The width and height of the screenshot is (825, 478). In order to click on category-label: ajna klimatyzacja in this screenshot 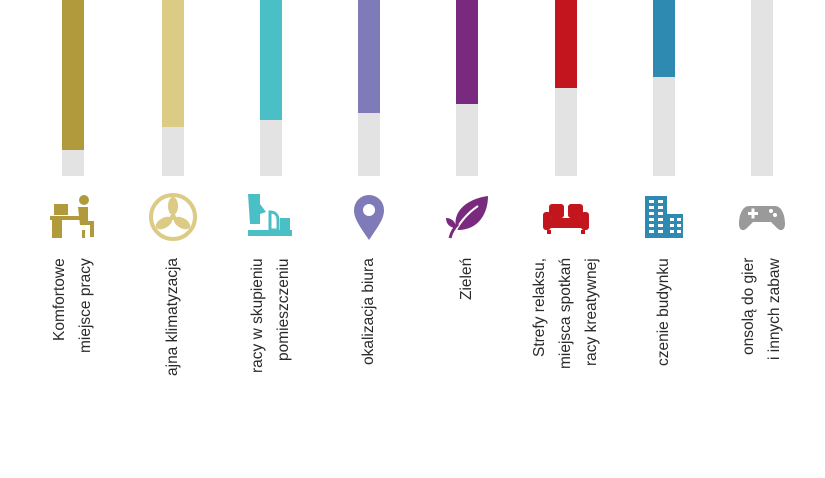, I will do `click(173, 368)`.